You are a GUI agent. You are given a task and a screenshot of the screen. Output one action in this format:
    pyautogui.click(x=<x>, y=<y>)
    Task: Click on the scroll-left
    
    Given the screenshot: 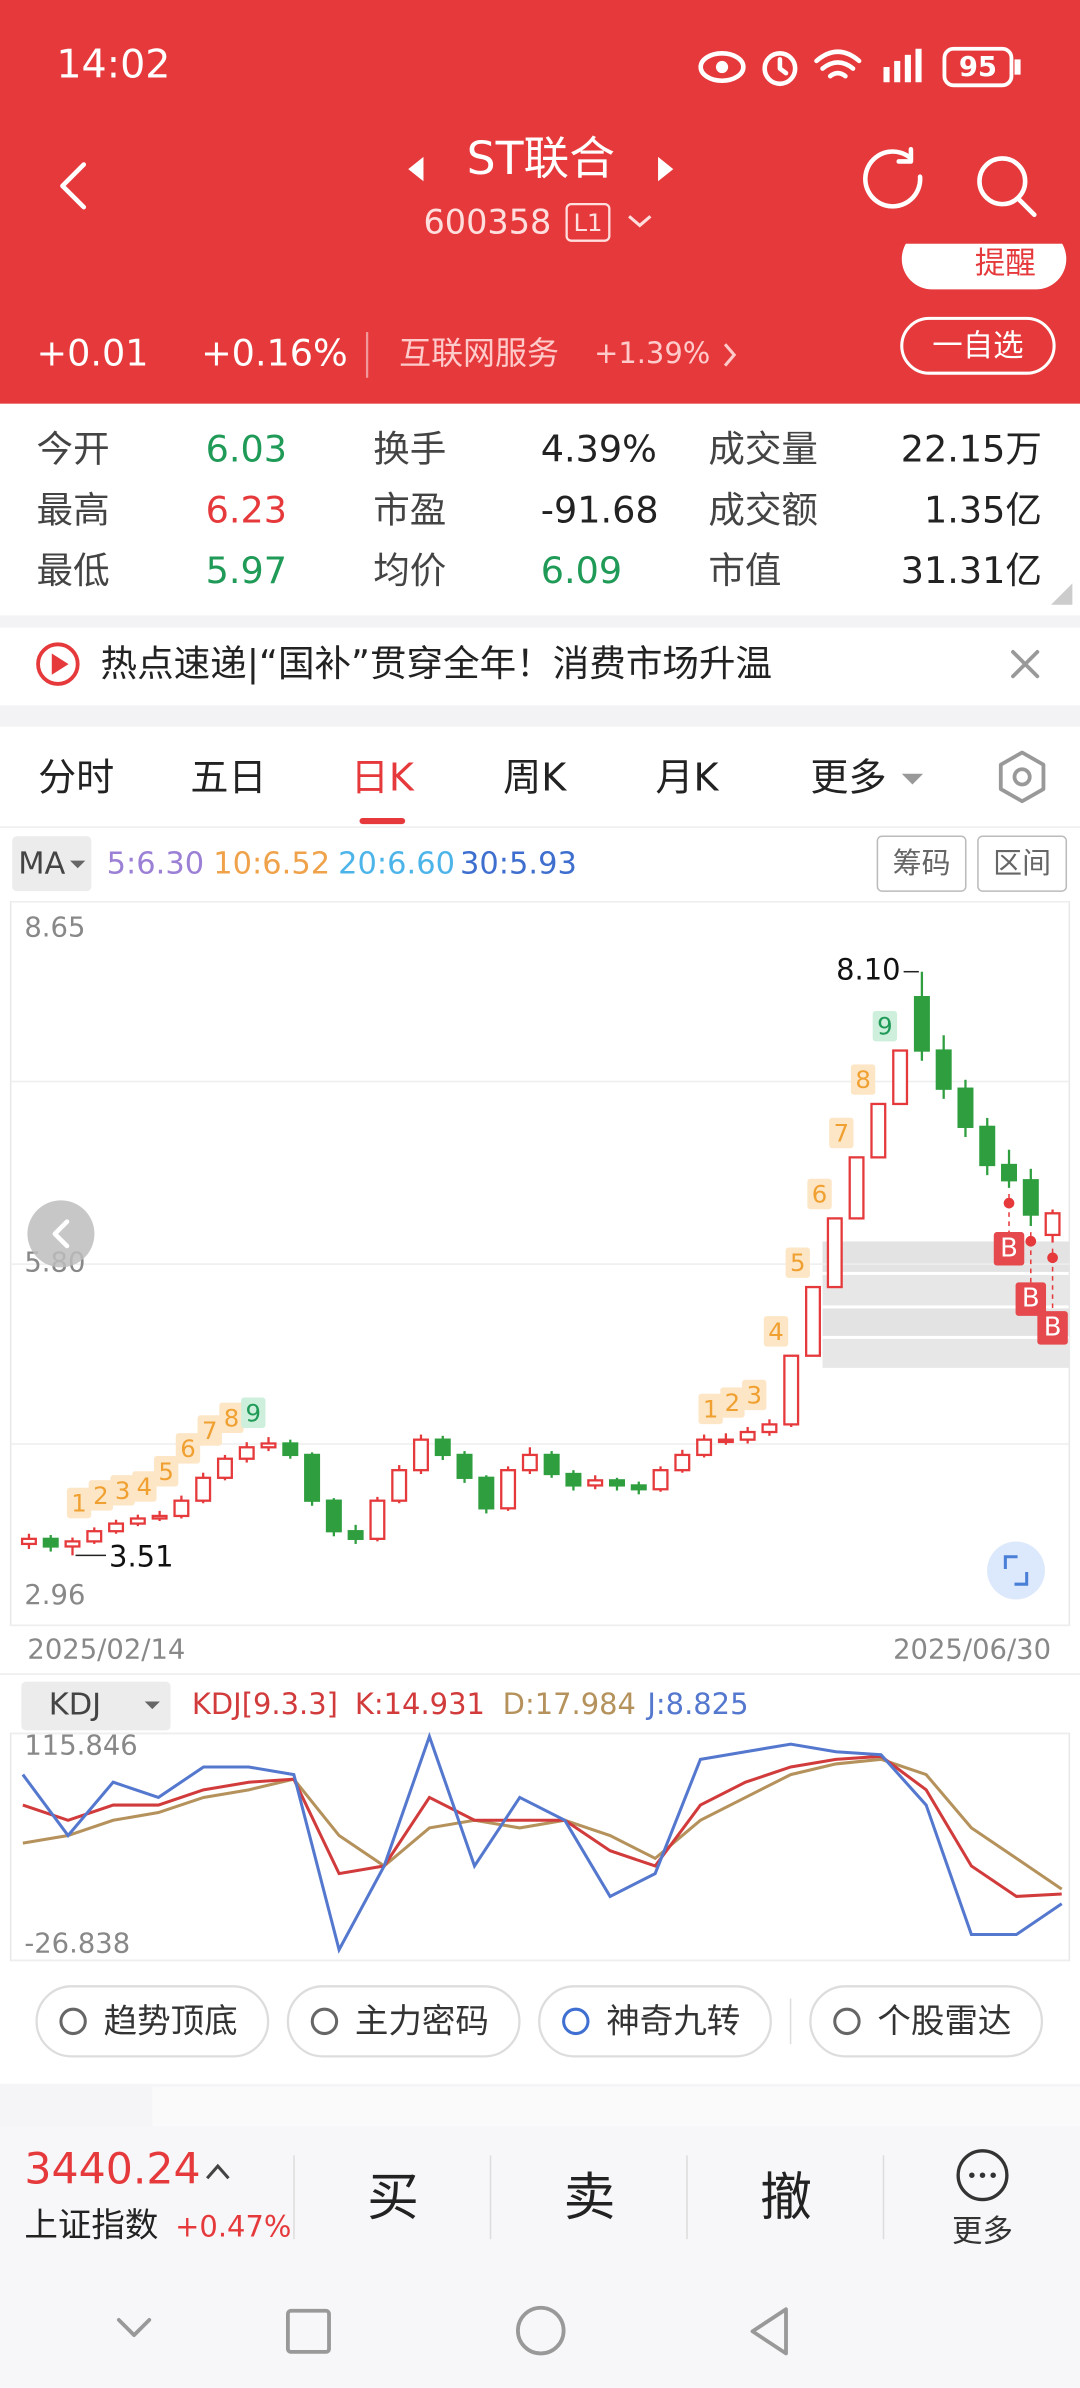 What is the action you would take?
    pyautogui.click(x=61, y=1234)
    